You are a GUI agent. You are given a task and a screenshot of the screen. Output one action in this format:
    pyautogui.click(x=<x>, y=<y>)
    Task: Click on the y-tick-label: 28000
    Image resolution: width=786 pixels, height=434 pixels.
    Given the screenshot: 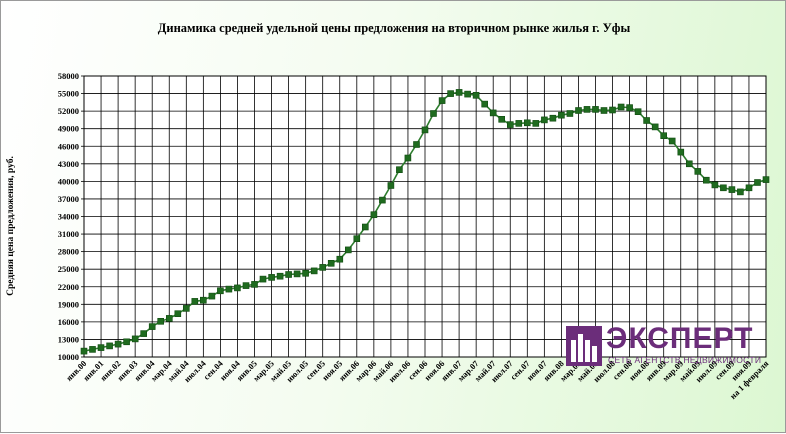 What is the action you would take?
    pyautogui.click(x=68, y=252)
    